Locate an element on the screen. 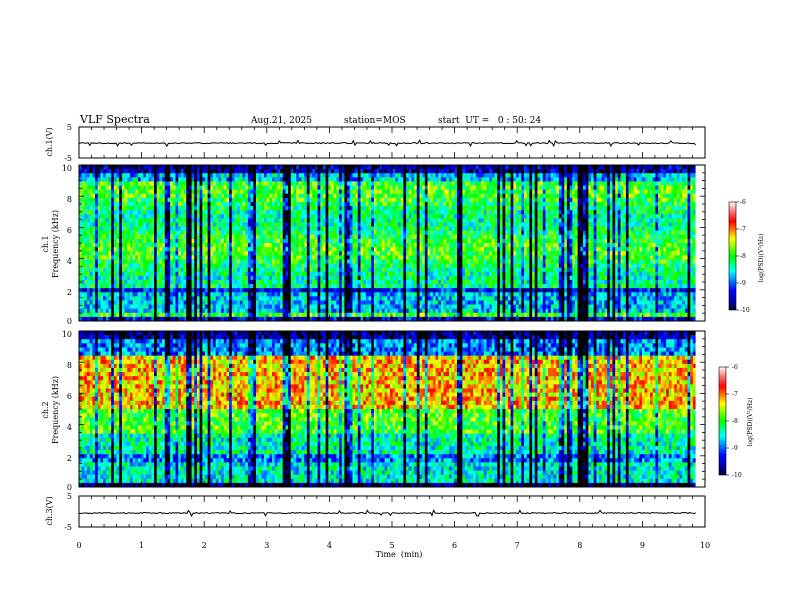  figure-title: VLF Spectra is located at coordinates (114, 119).